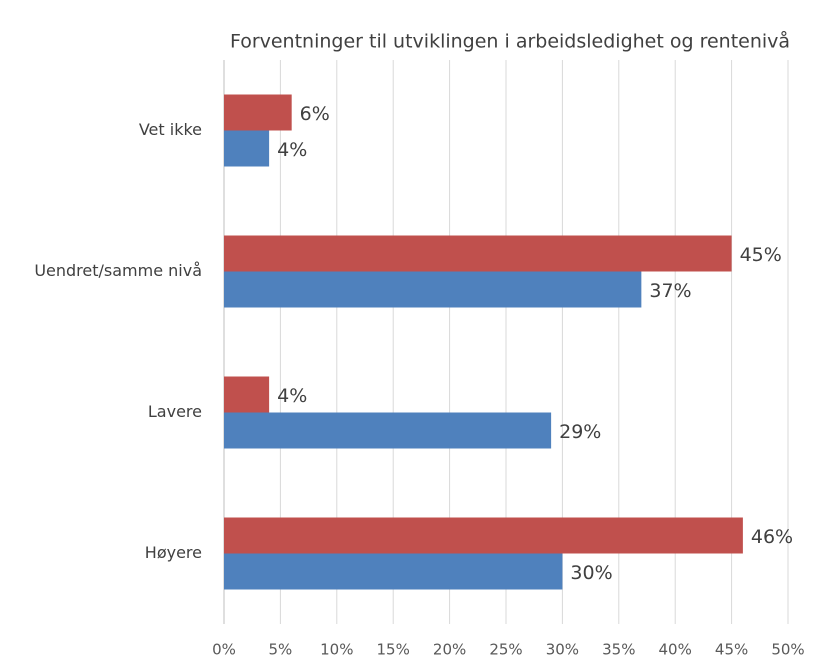 Image resolution: width=820 pixels, height=671 pixels. I want to click on value-label: 46%, so click(772, 537).